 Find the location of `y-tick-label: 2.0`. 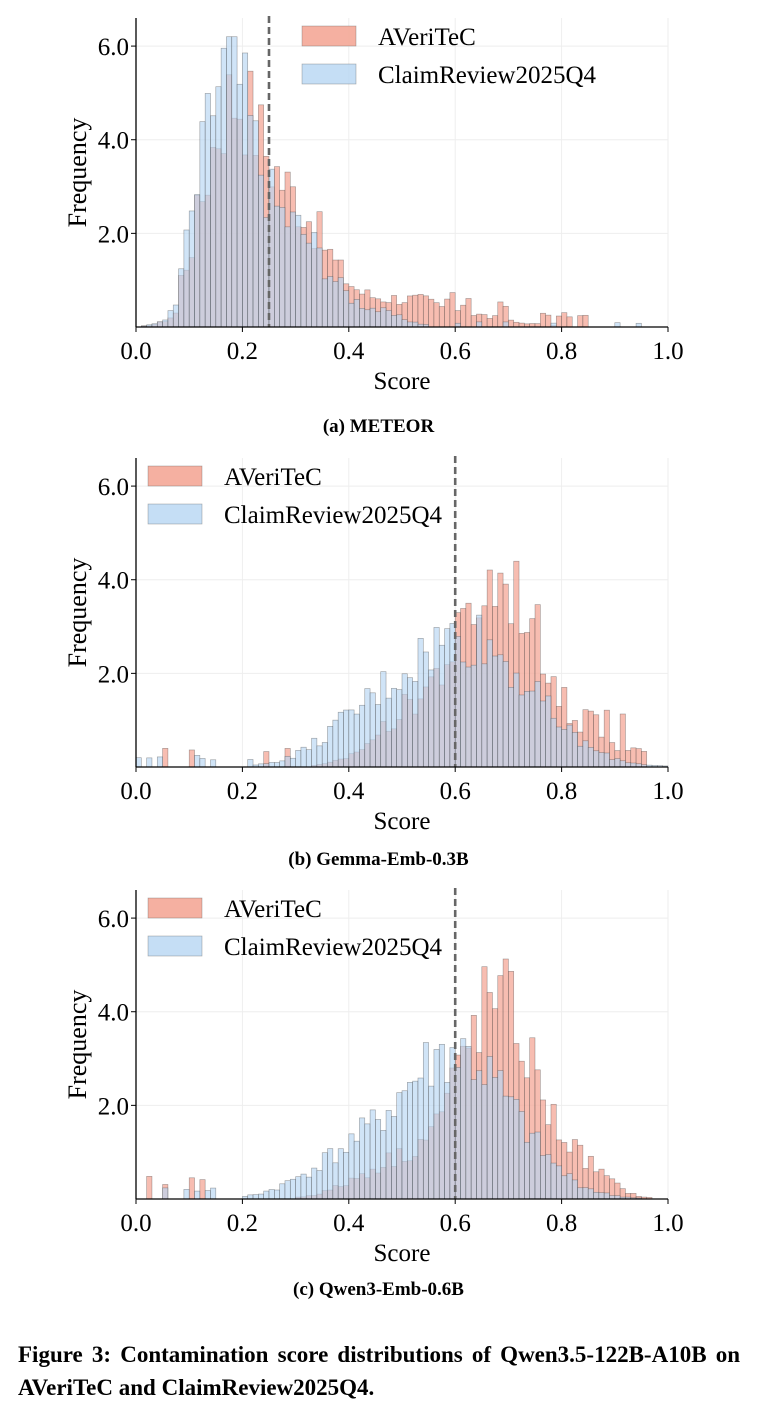

y-tick-label: 2.0 is located at coordinates (113, 234).